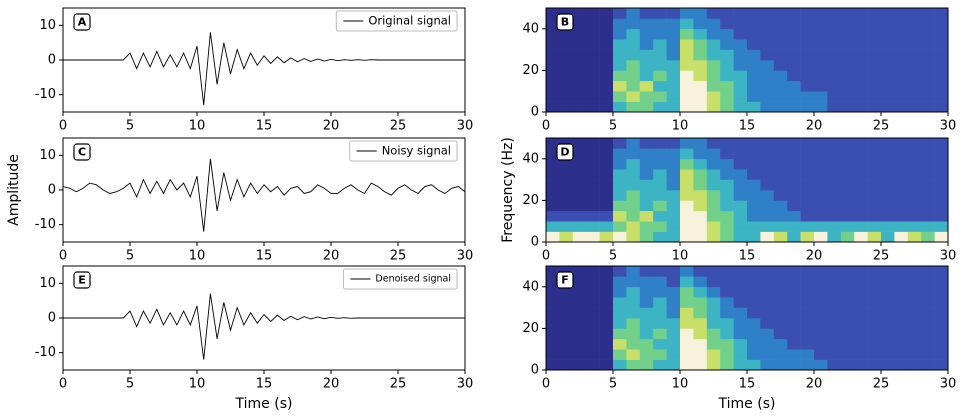 This screenshot has width=962, height=416. What do you see at coordinates (613, 384) in the screenshot?
I see `x-tick-label: 5` at bounding box center [613, 384].